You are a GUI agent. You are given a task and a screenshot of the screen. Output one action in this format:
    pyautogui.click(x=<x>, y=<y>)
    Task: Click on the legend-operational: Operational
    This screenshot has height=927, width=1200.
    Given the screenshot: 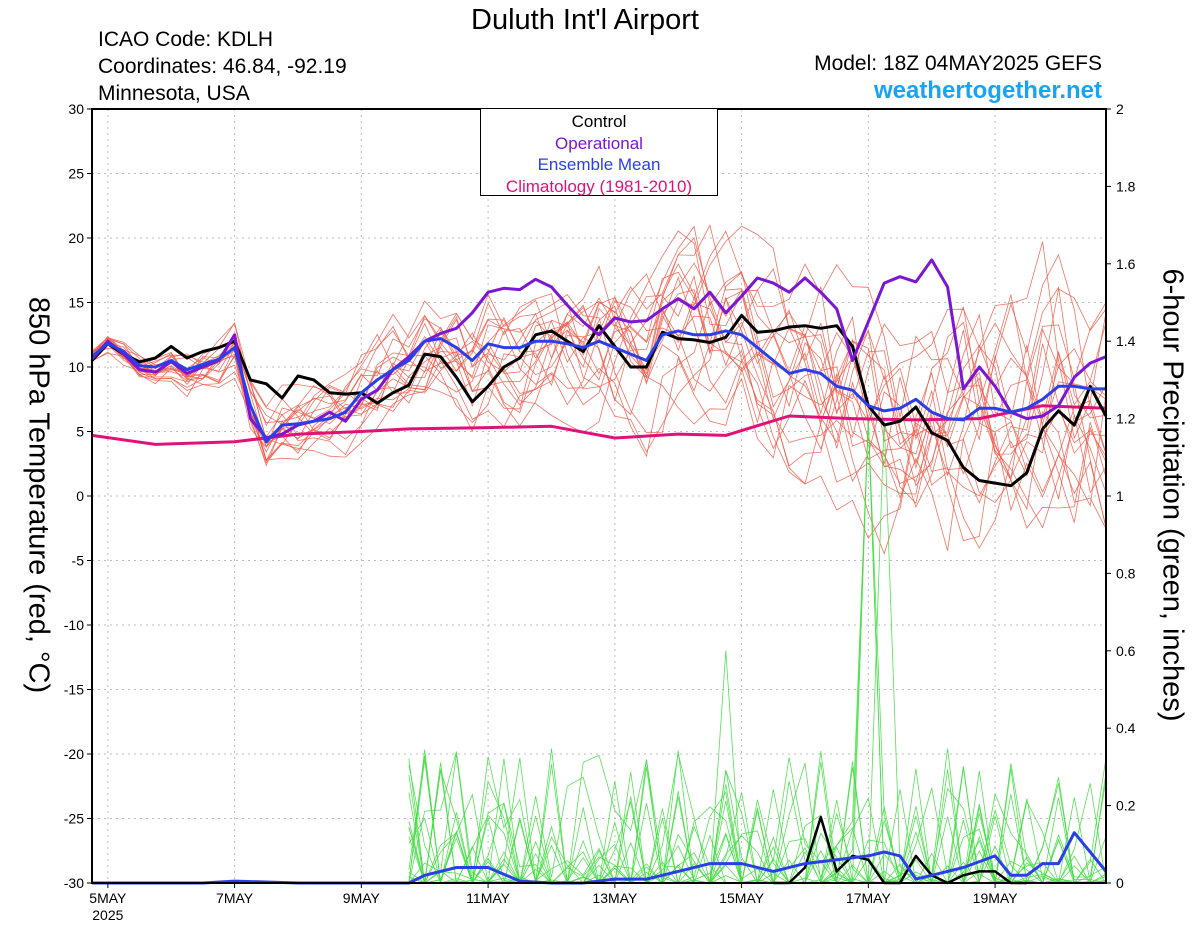 What is the action you would take?
    pyautogui.click(x=599, y=143)
    